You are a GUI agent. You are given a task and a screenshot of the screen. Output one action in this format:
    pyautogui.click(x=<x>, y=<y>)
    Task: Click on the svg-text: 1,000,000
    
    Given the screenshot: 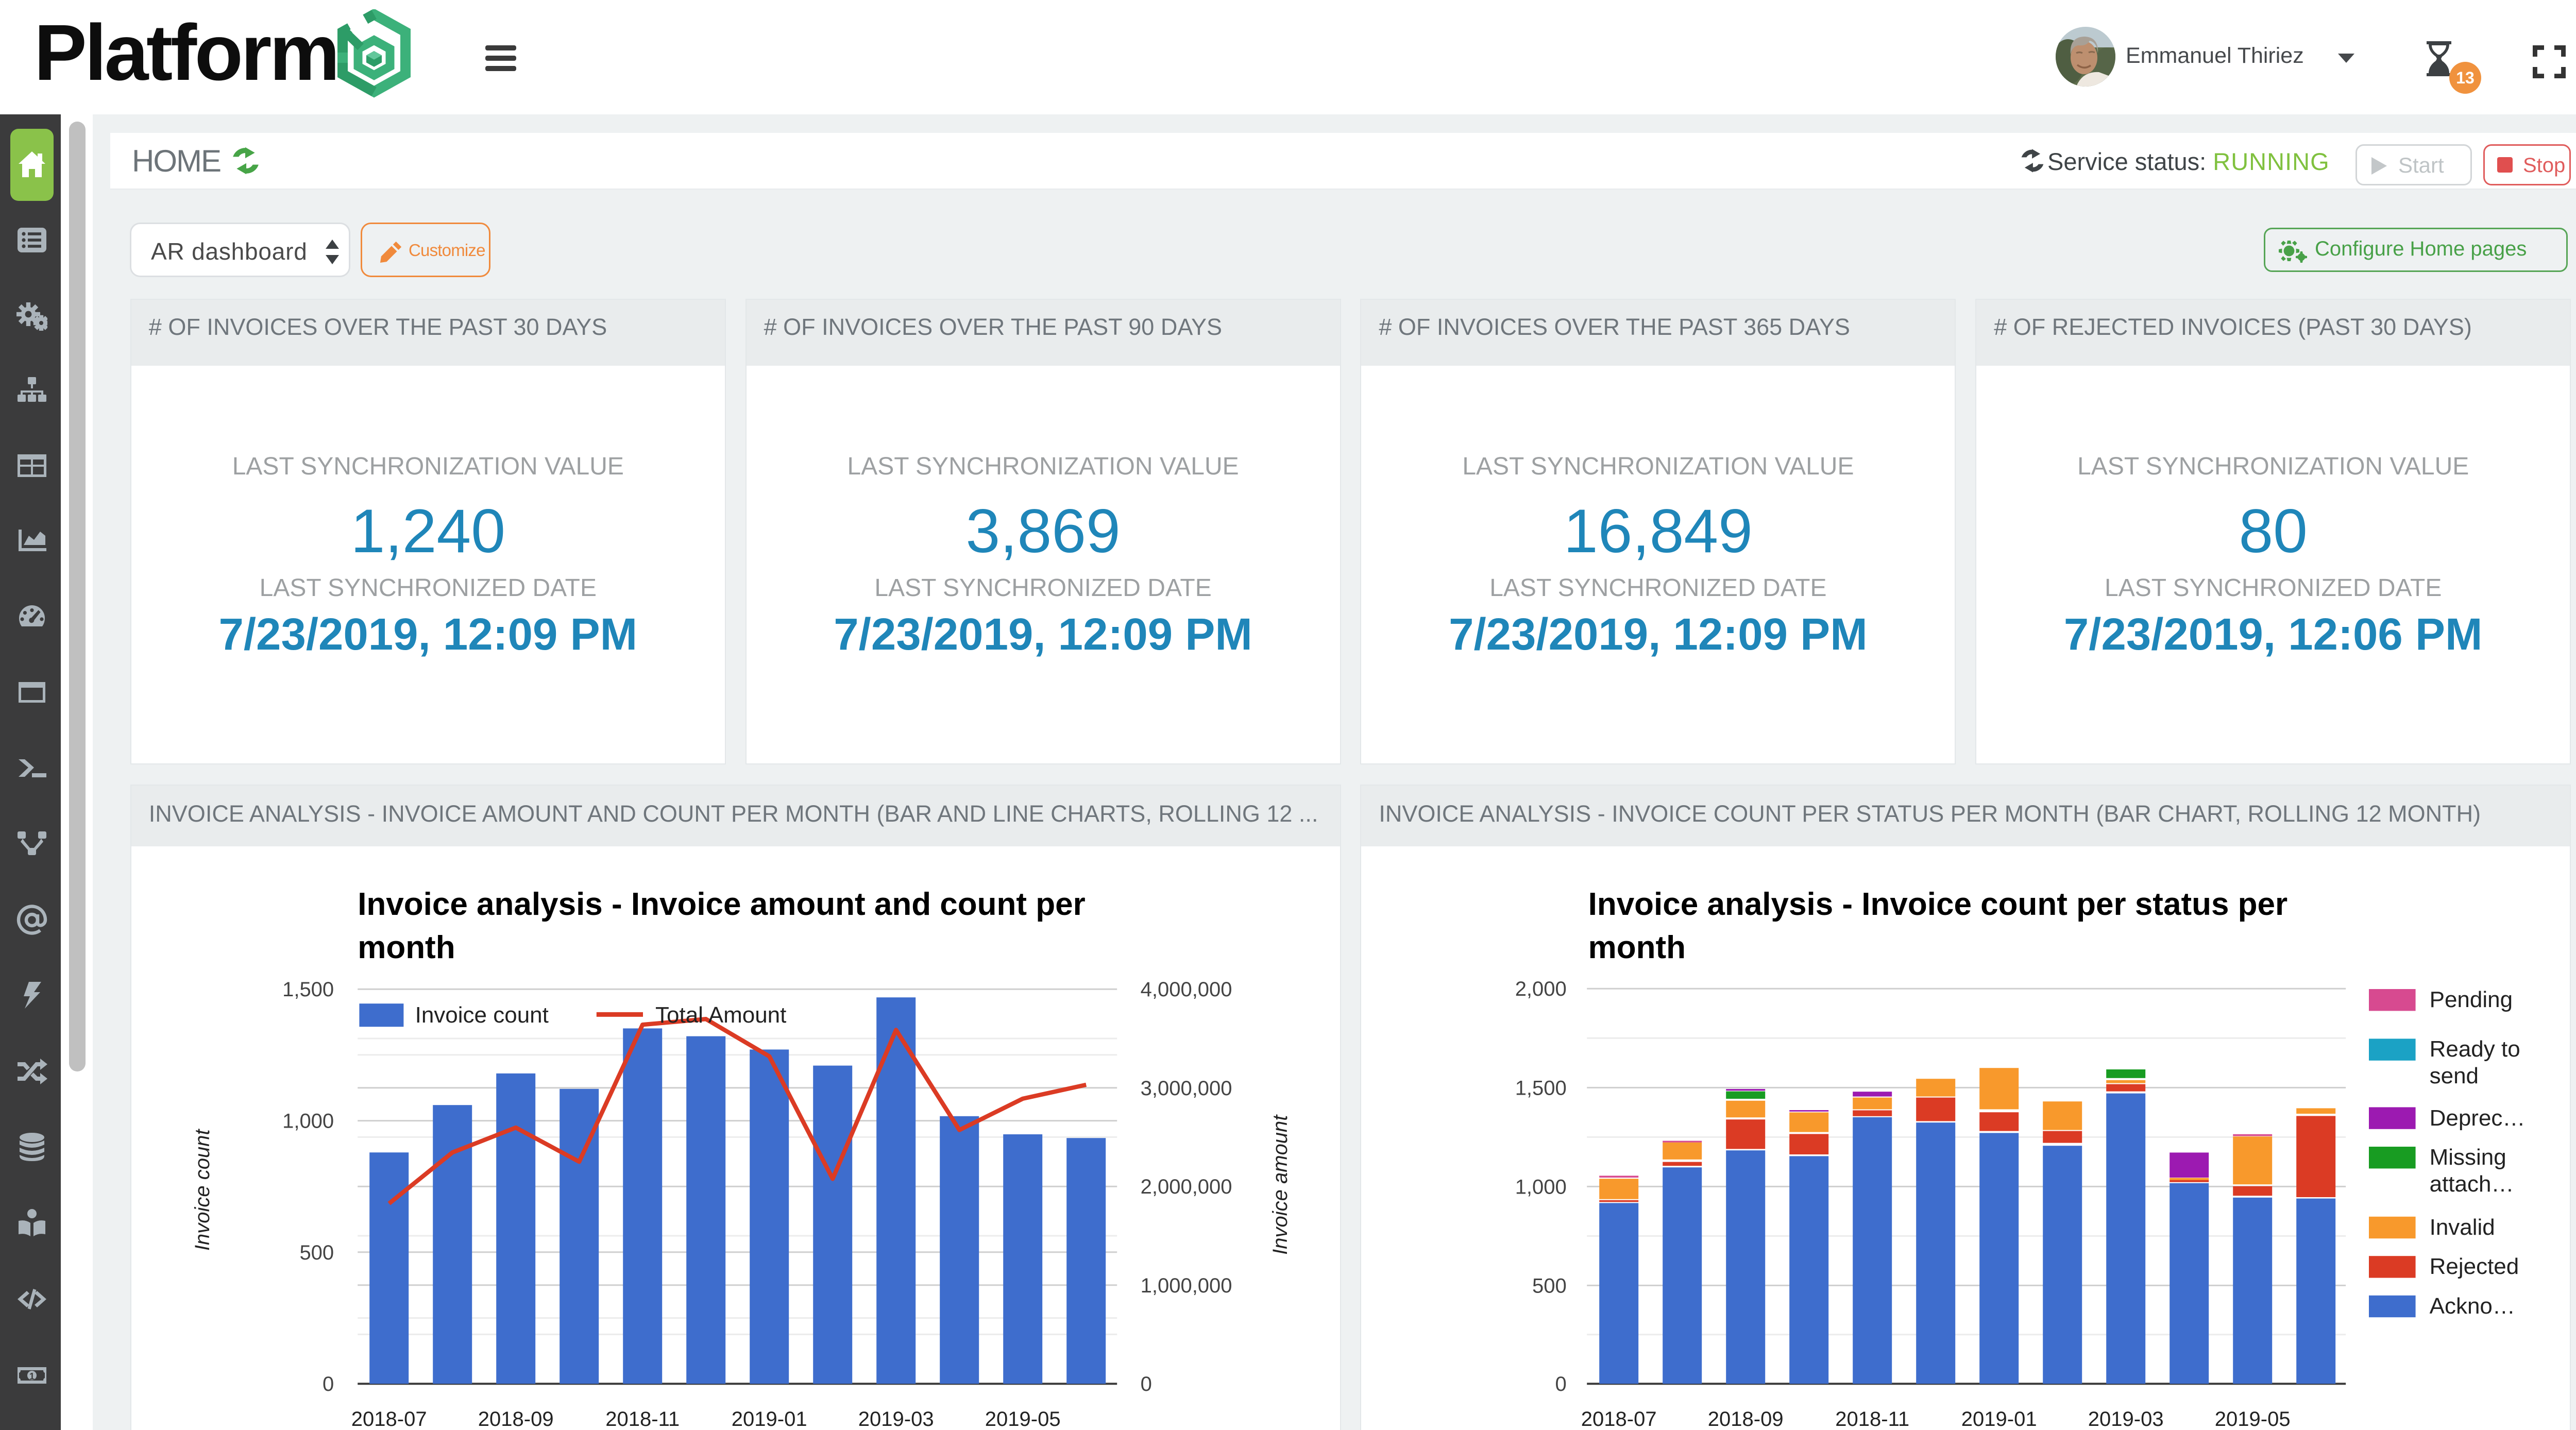 What is the action you would take?
    pyautogui.click(x=1186, y=1285)
    